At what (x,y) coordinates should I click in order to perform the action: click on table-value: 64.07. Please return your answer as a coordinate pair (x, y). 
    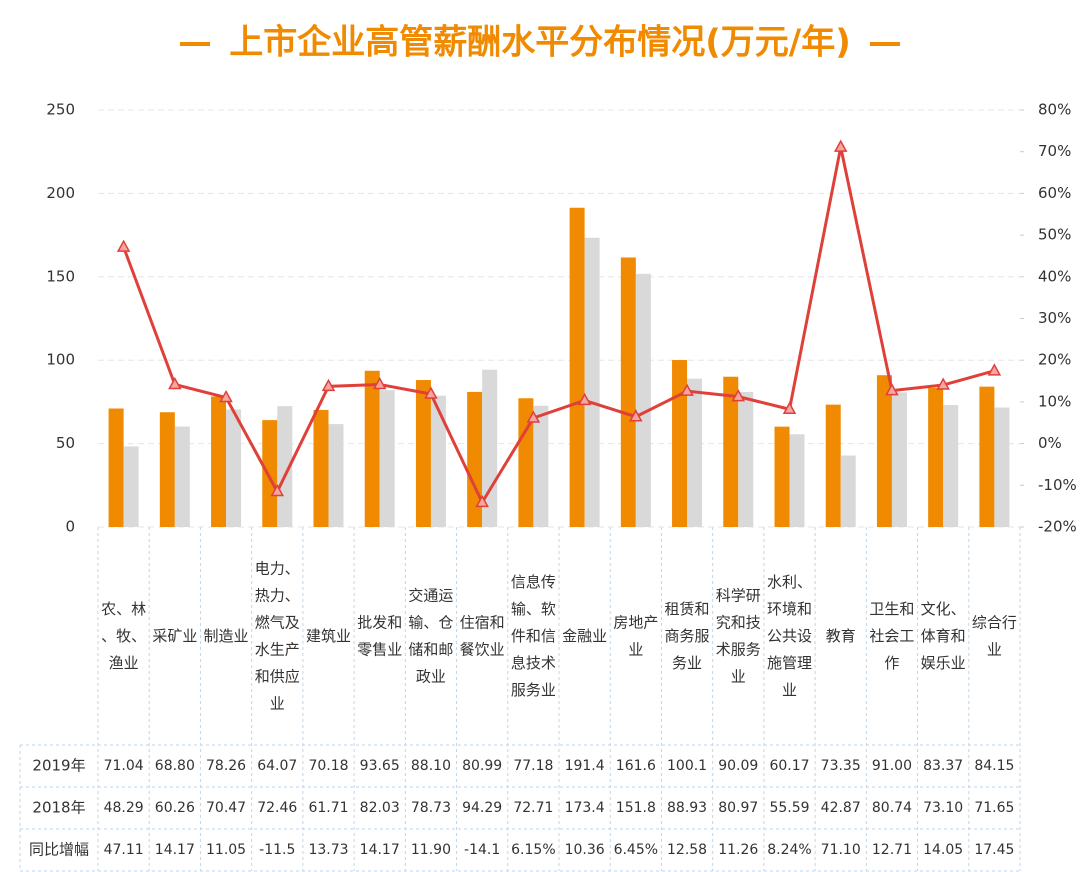
    Looking at the image, I should click on (277, 766).